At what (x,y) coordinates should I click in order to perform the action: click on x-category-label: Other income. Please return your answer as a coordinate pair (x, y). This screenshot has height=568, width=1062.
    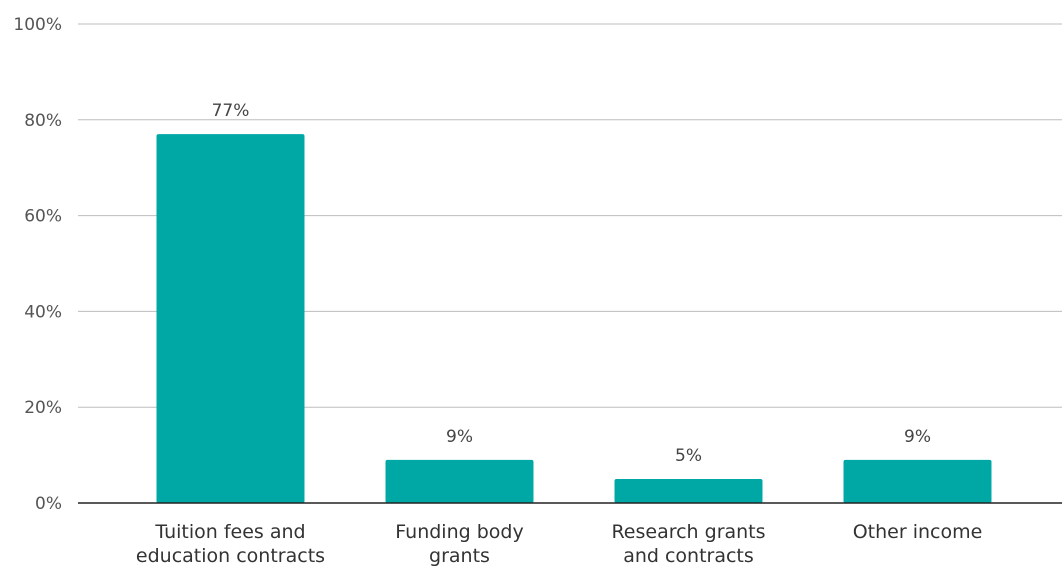
    Looking at the image, I should click on (918, 532).